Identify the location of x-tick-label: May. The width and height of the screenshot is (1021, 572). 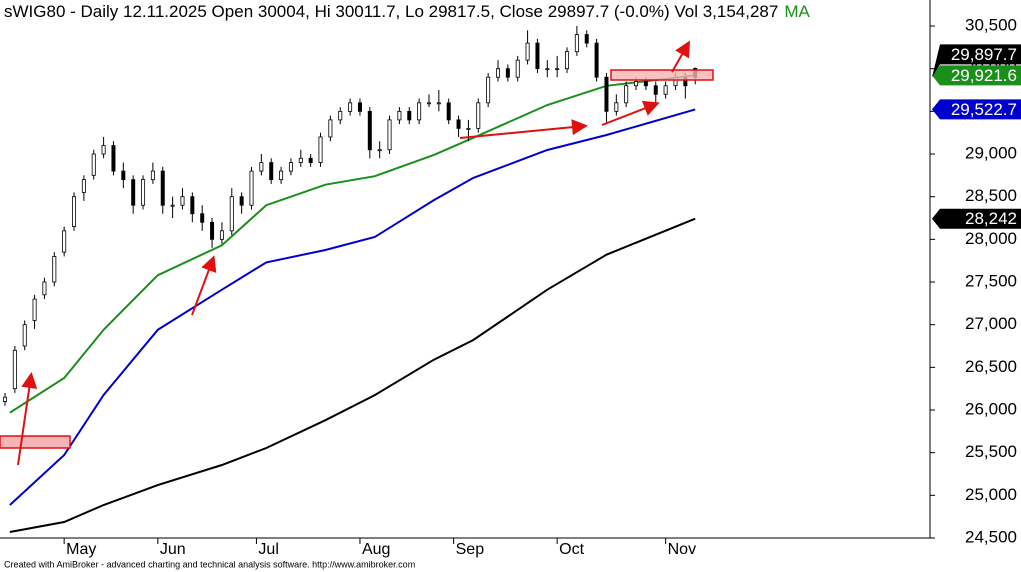
(81, 549).